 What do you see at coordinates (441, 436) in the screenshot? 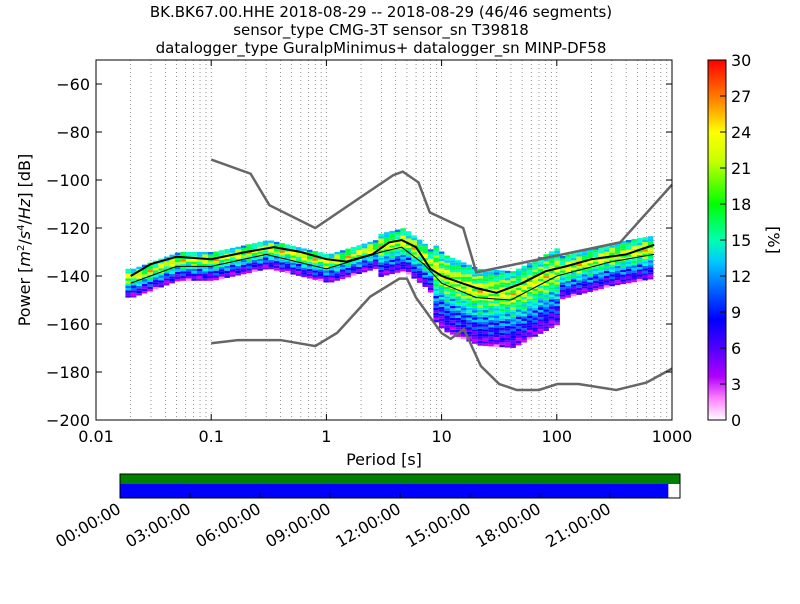
I see `x-tick-label: 10` at bounding box center [441, 436].